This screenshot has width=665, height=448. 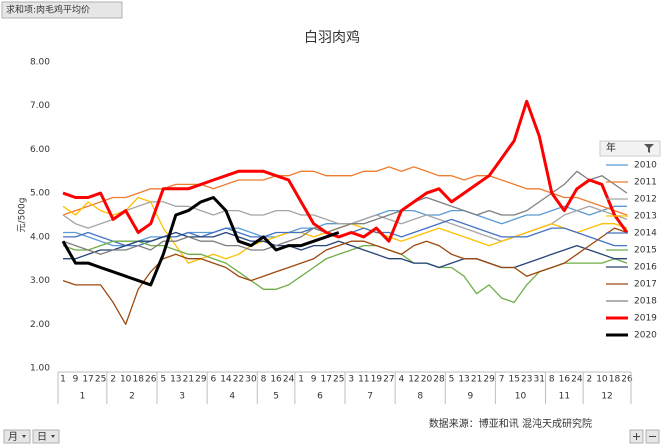 I want to click on x-tick-label: 30, so click(x=251, y=380).